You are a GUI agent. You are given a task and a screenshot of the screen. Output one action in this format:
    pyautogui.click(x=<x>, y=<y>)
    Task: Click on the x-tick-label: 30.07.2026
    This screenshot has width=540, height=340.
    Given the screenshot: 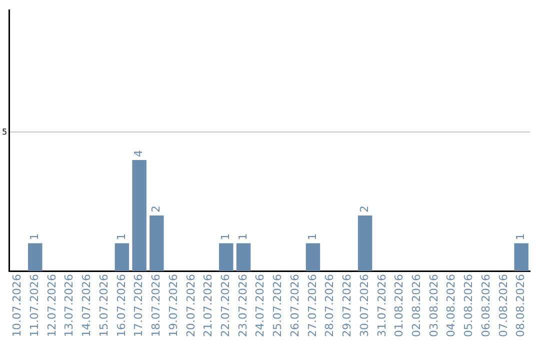 What is the action you would take?
    pyautogui.click(x=364, y=306)
    